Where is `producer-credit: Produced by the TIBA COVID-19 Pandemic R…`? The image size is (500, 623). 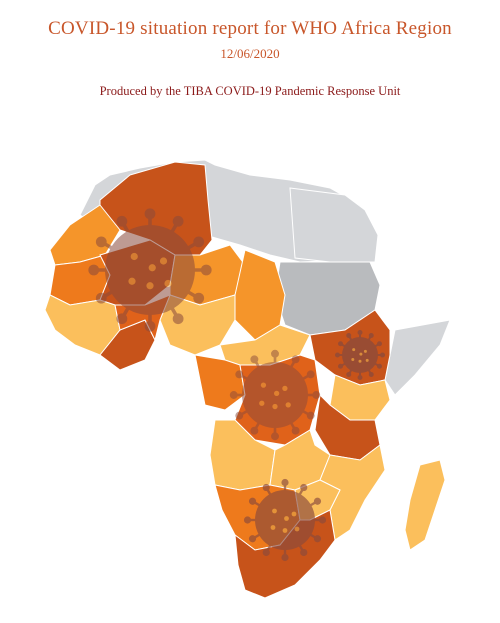
producer-credit: Produced by the TIBA COVID-19 Pandemic R… is located at coordinates (250, 91).